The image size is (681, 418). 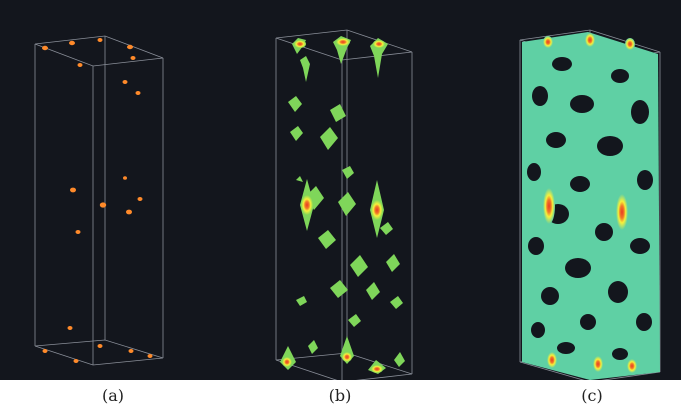 I want to click on caption-c: (c), so click(x=592, y=395).